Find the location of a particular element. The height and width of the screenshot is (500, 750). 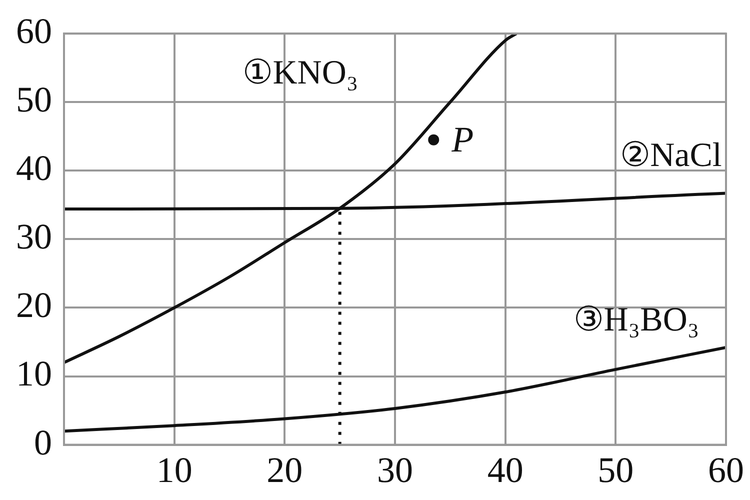

series-label: ②NaCl is located at coordinates (671, 155).